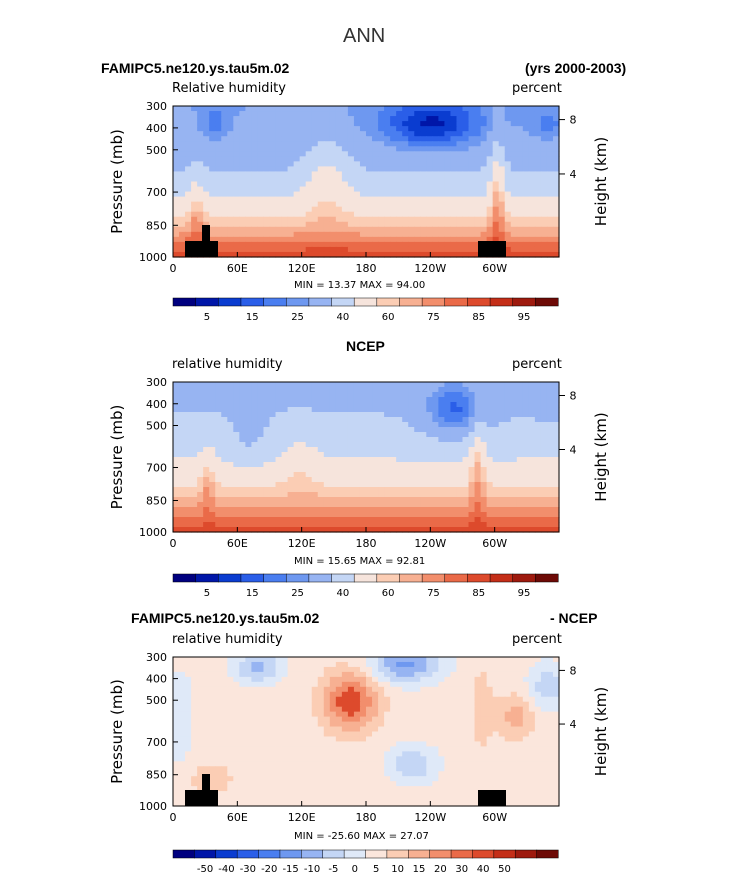 The height and width of the screenshot is (888, 733). I want to click on y-tick-label: 850, so click(156, 225).